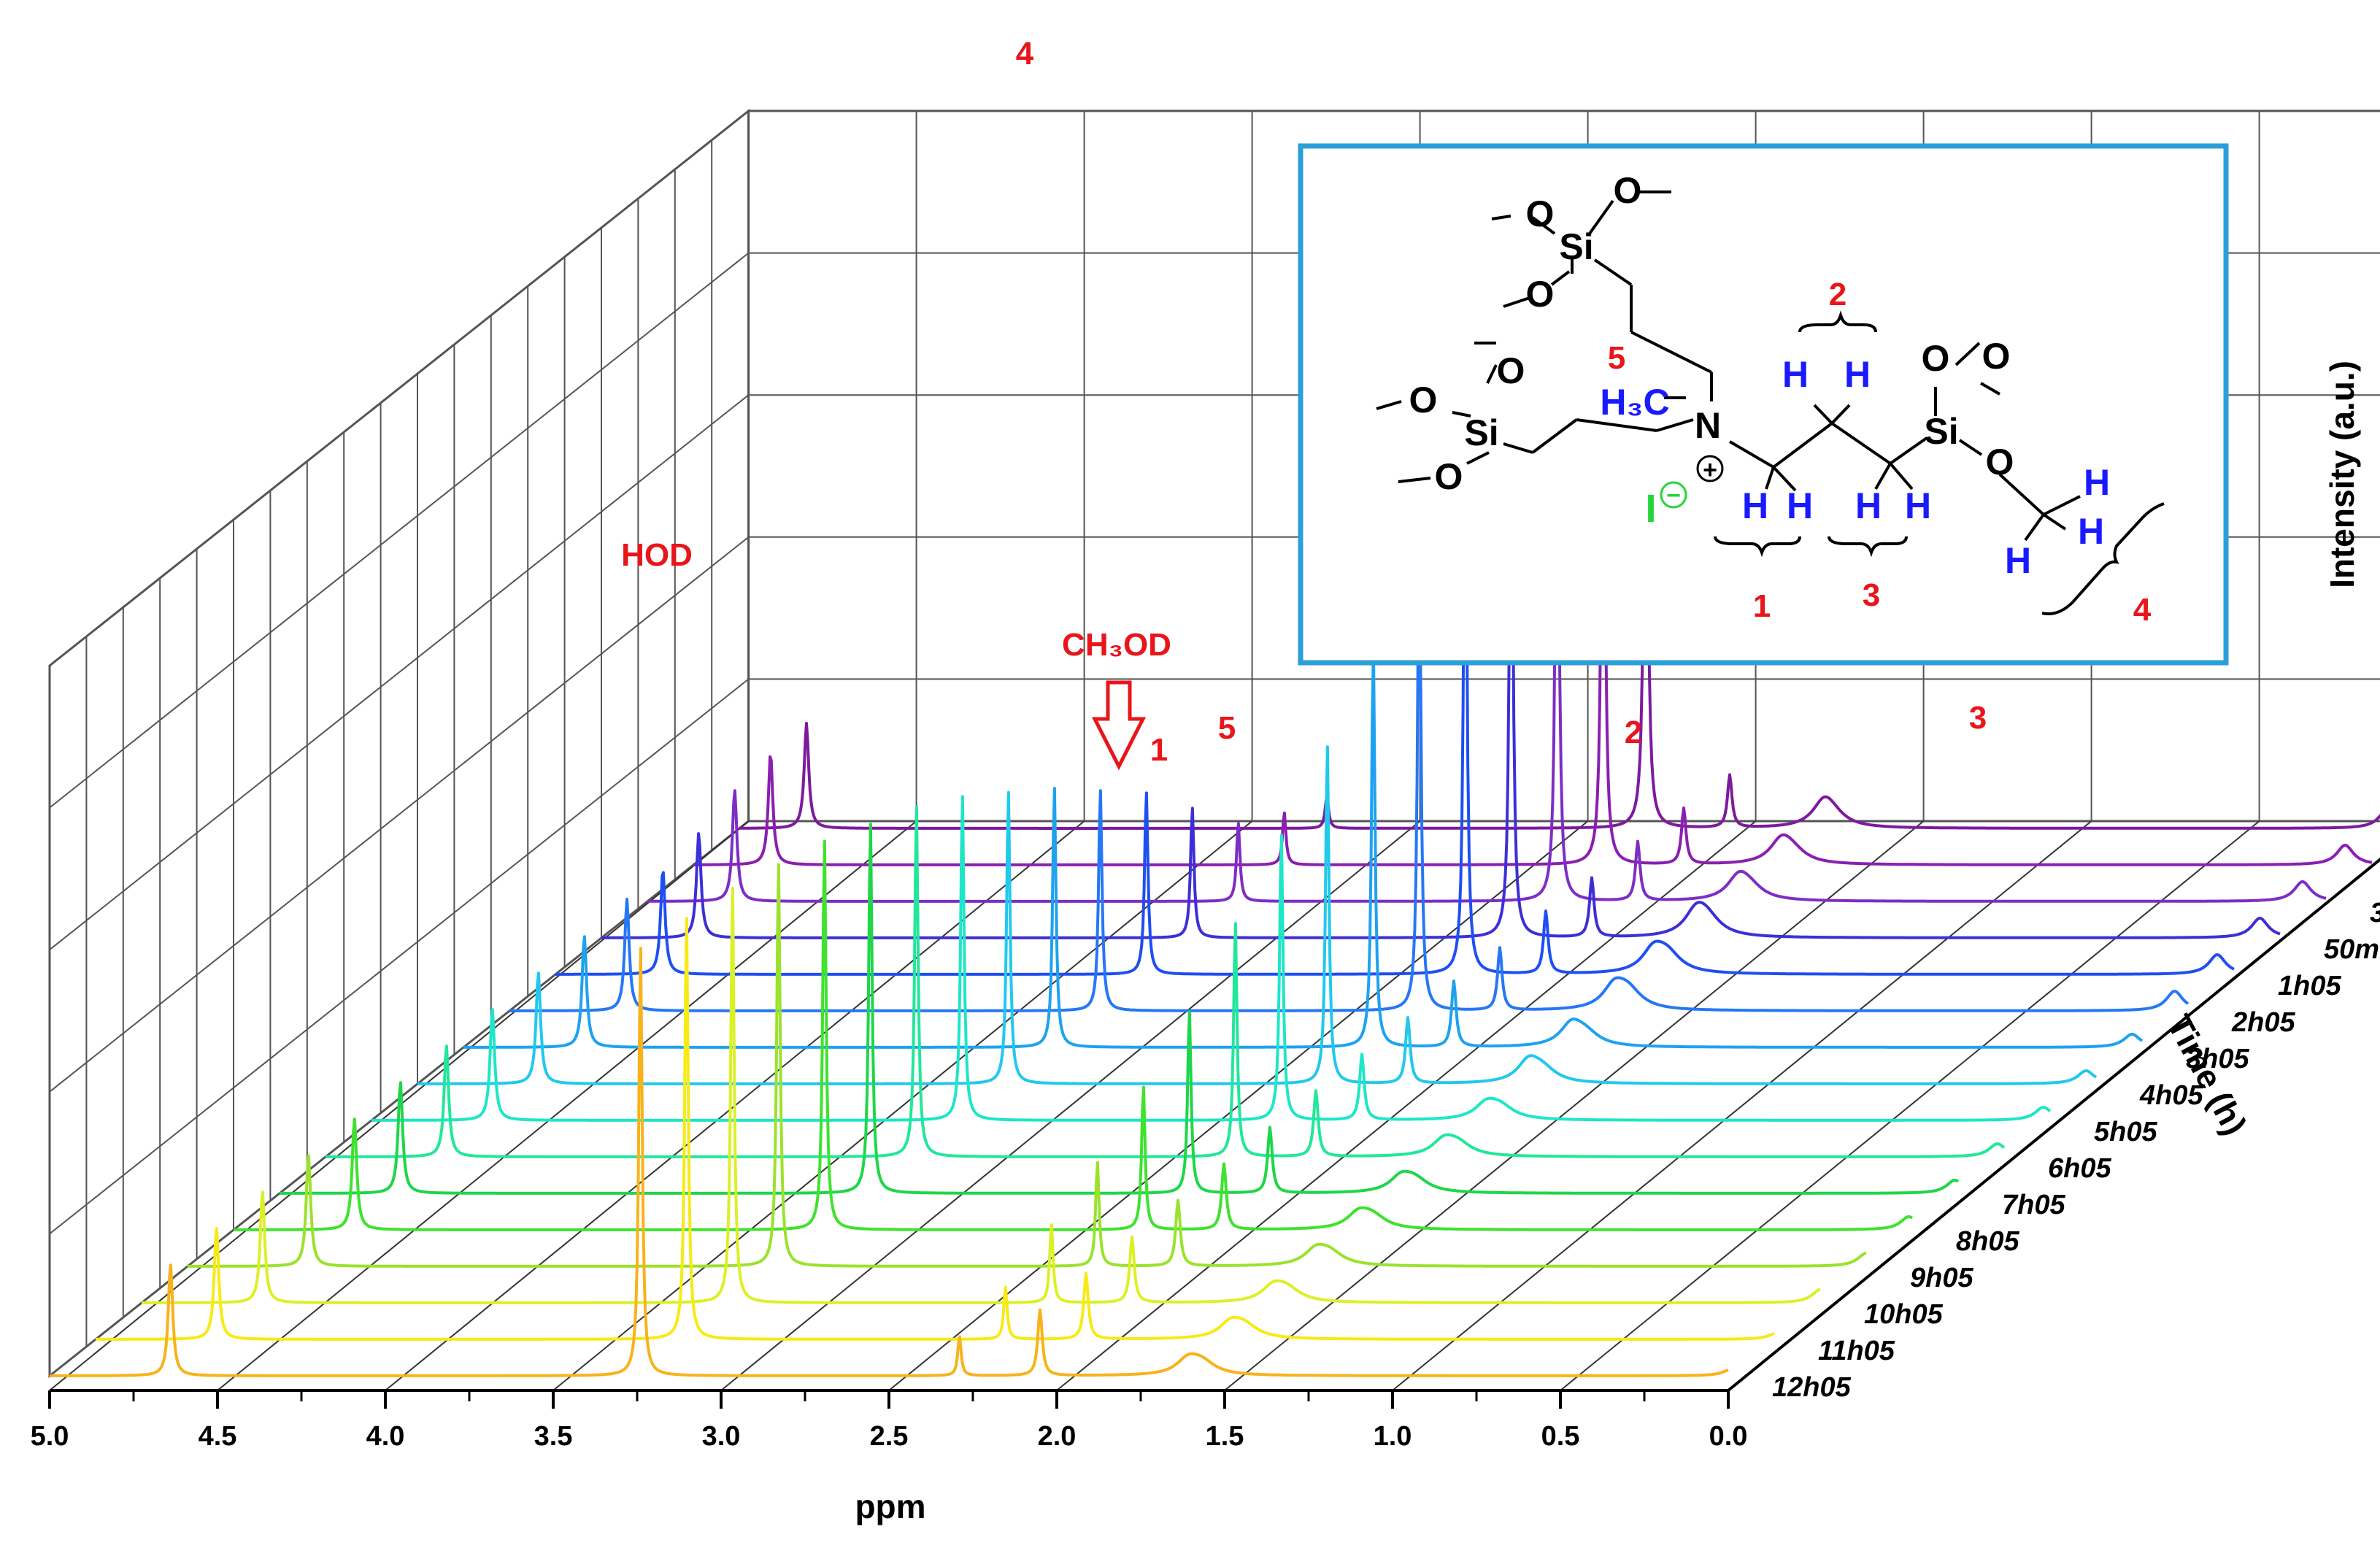  I want to click on atom-h-3a: H, so click(1868, 505).